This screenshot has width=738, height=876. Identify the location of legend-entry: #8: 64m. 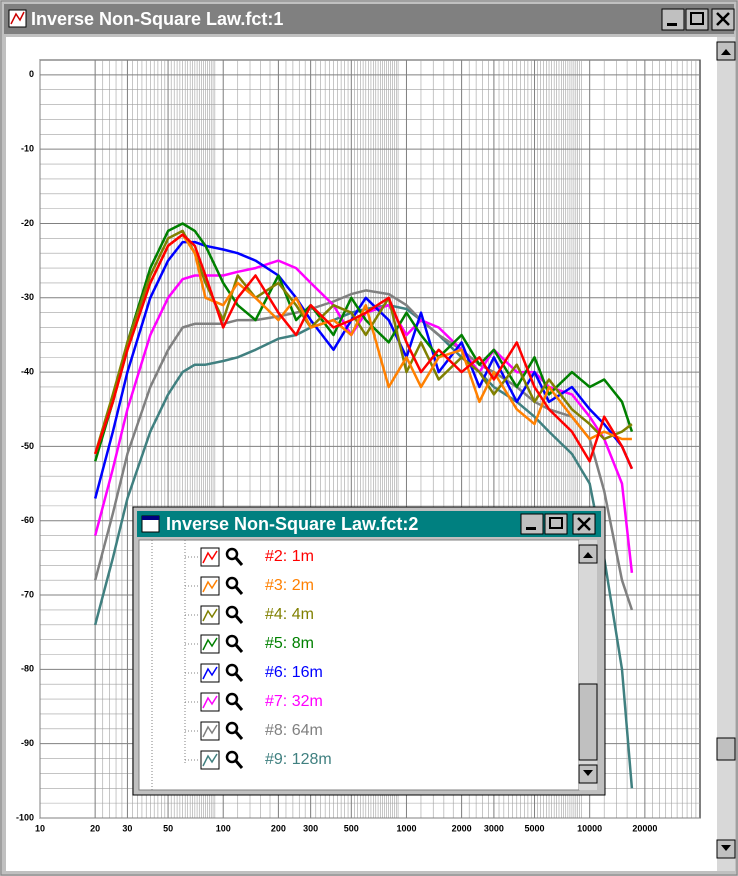
(294, 730).